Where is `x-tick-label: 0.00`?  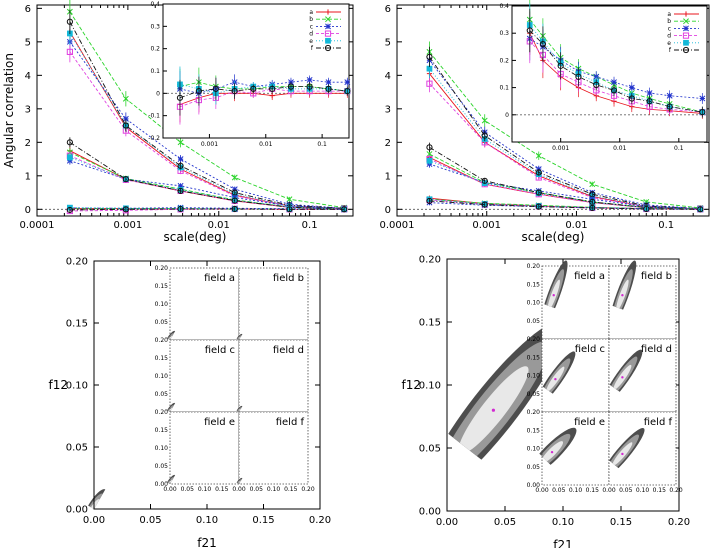 x-tick-label: 0.00 is located at coordinates (447, 522).